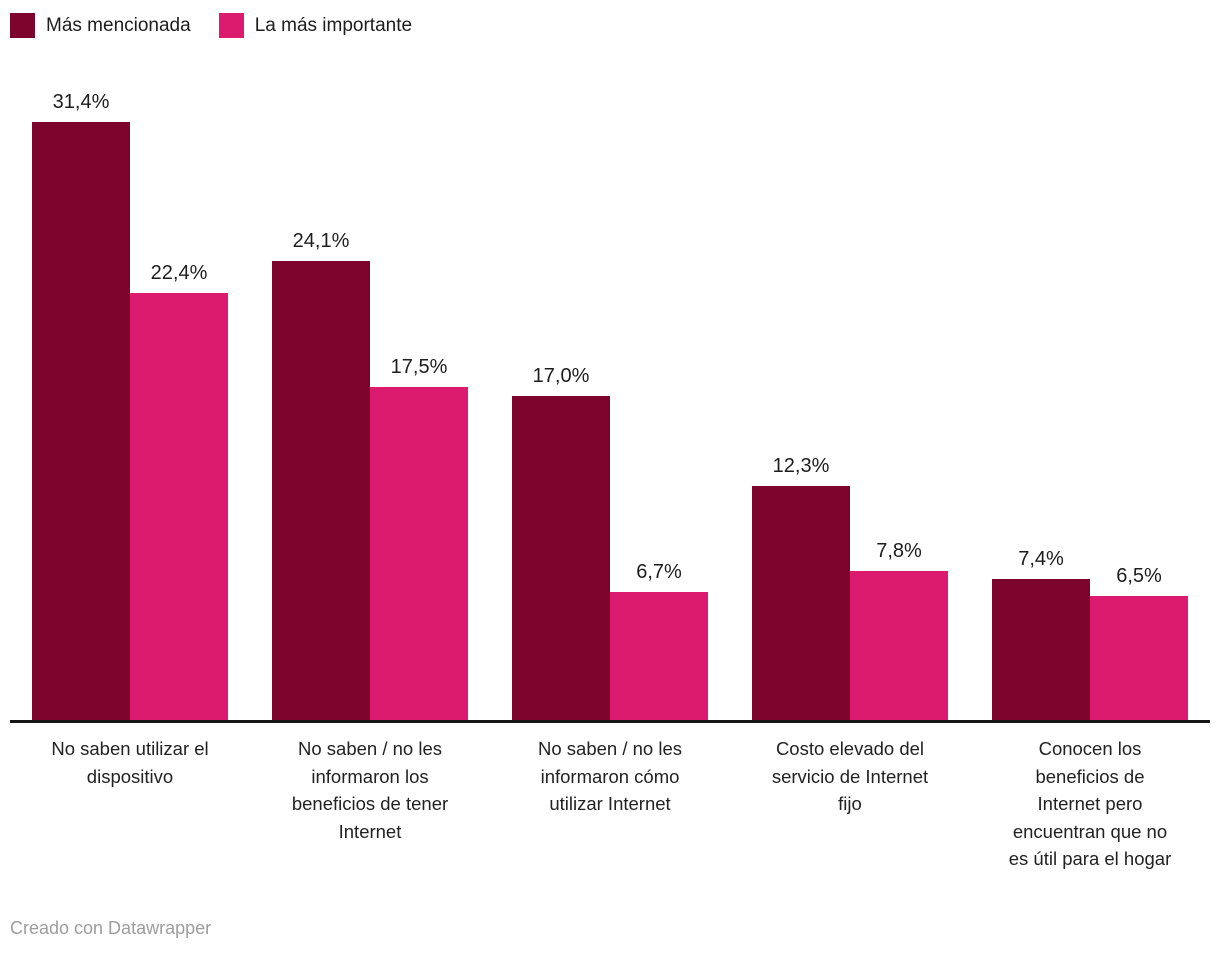 The width and height of the screenshot is (1220, 956). Describe the element at coordinates (561, 542) in the screenshot. I see `bar-series-0-group-2: 17,0%` at that location.